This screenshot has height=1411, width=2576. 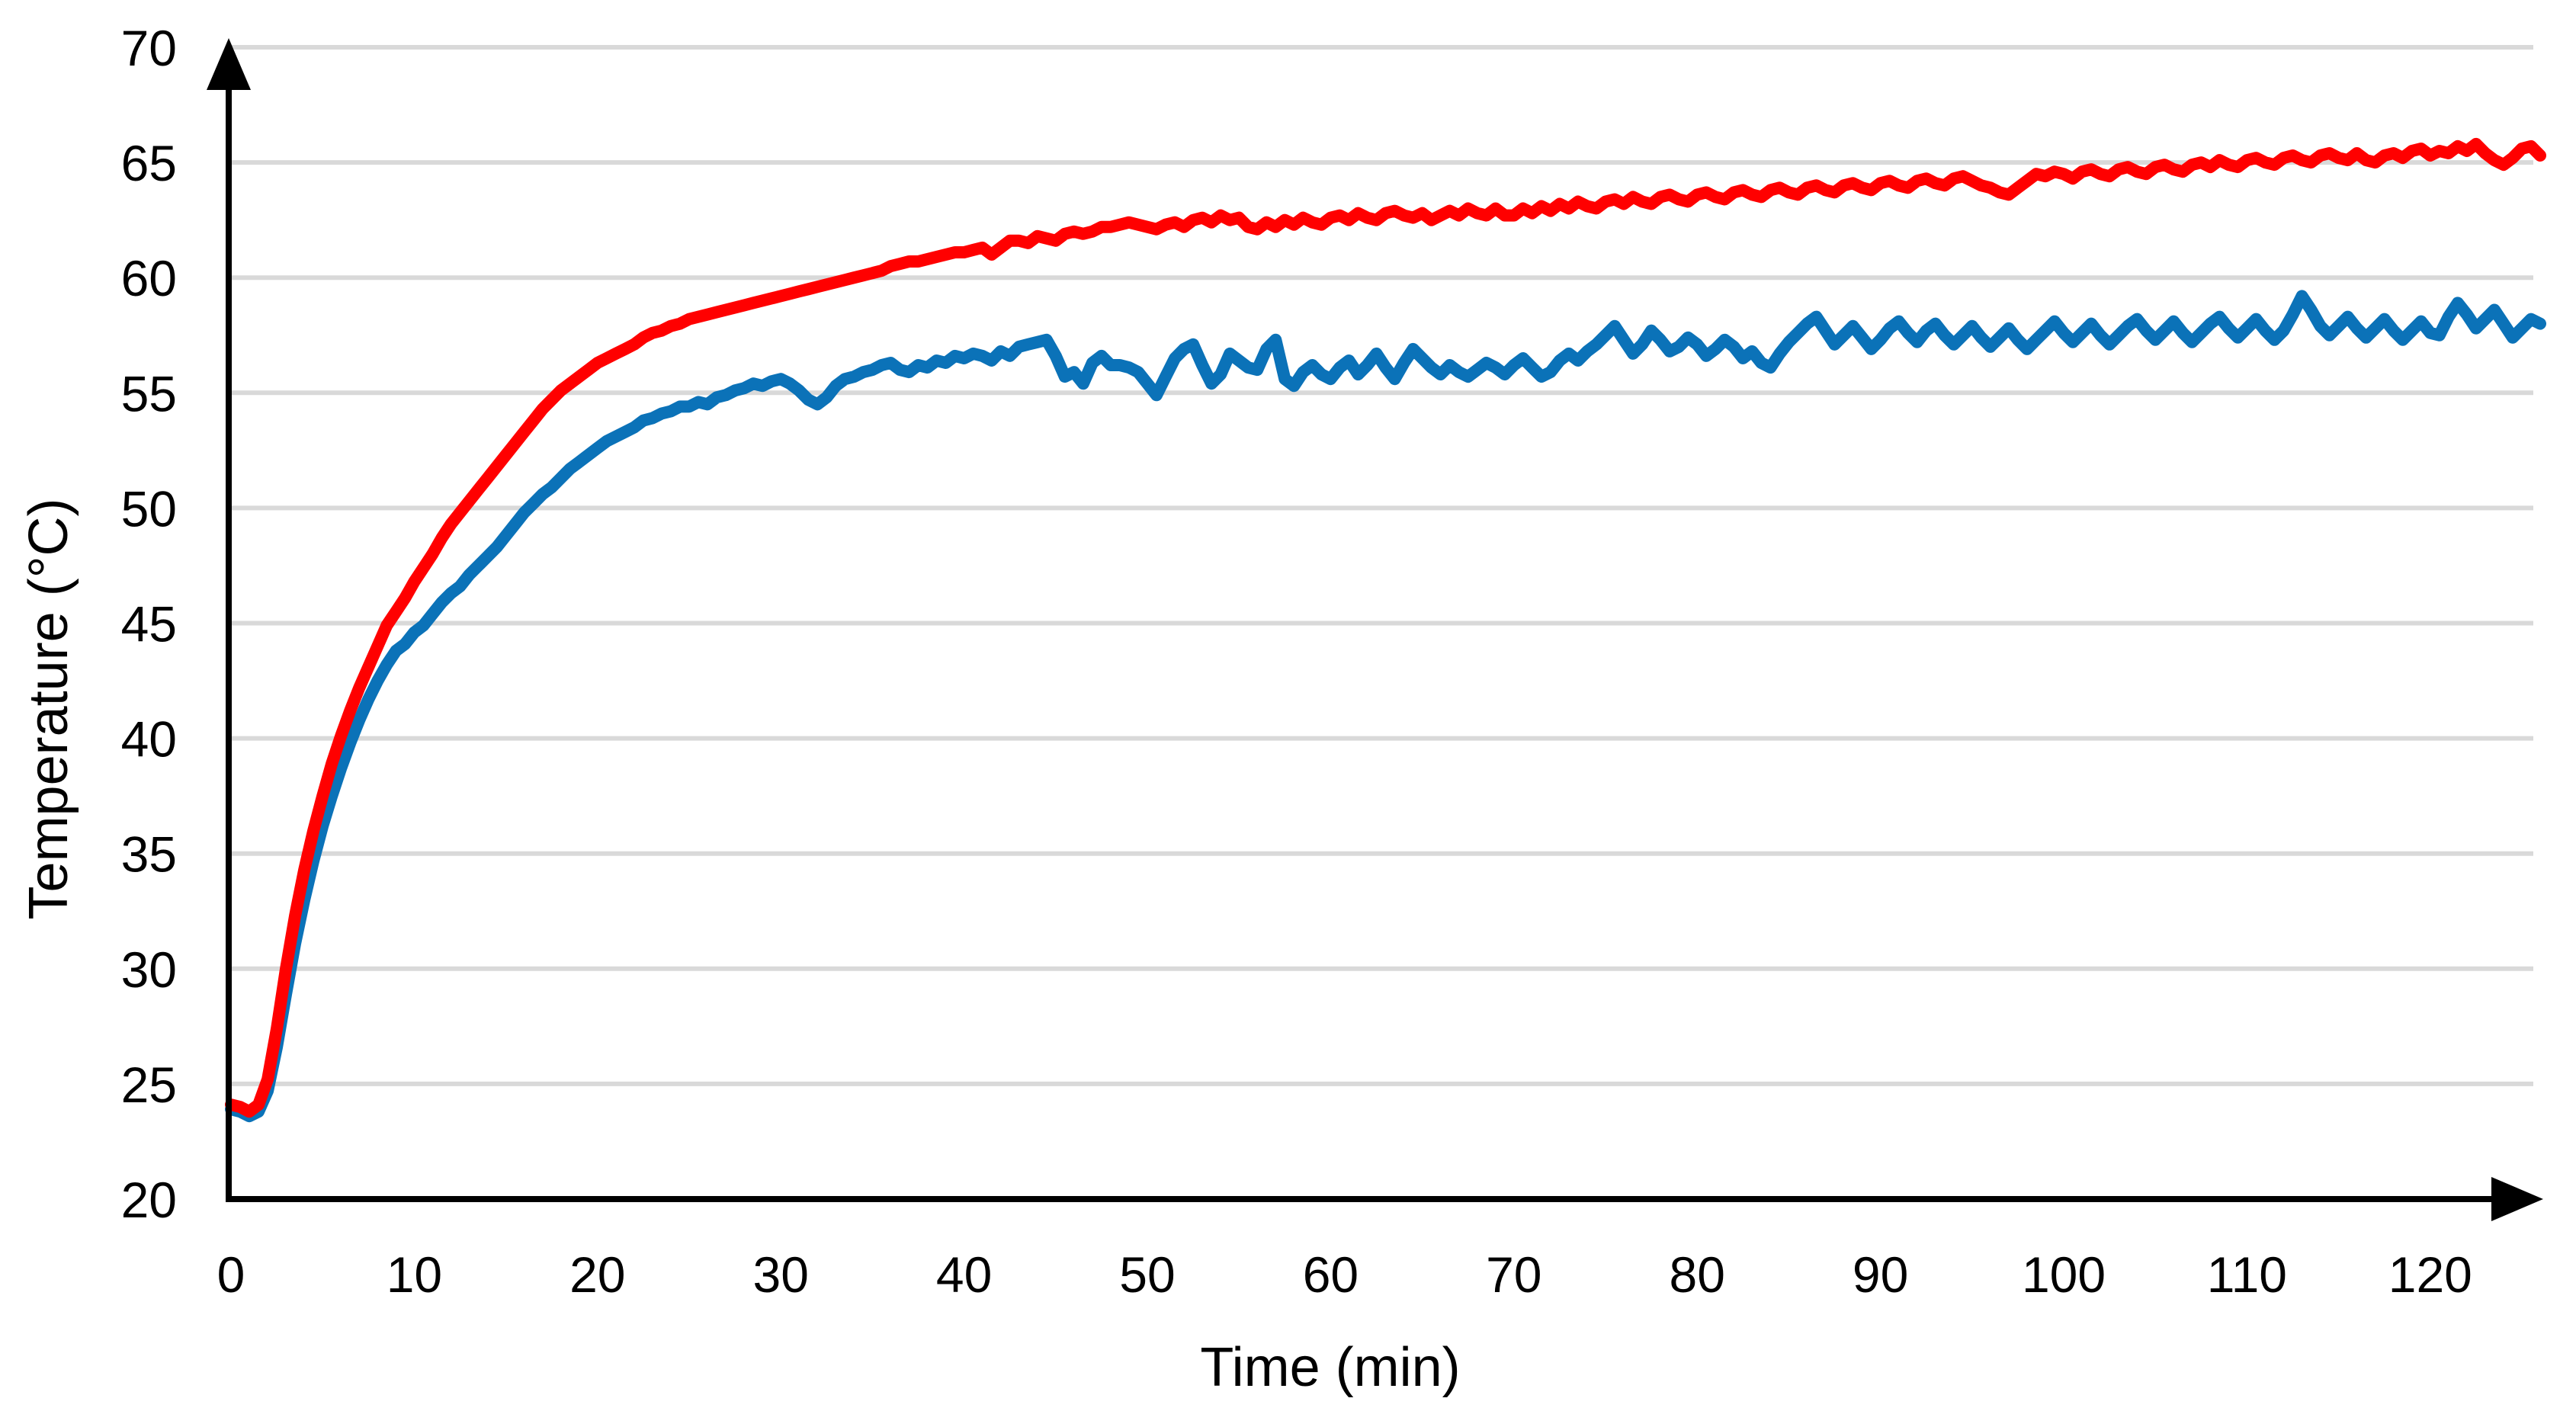 I want to click on y-axis-title: Temperature (°C), so click(x=48, y=710).